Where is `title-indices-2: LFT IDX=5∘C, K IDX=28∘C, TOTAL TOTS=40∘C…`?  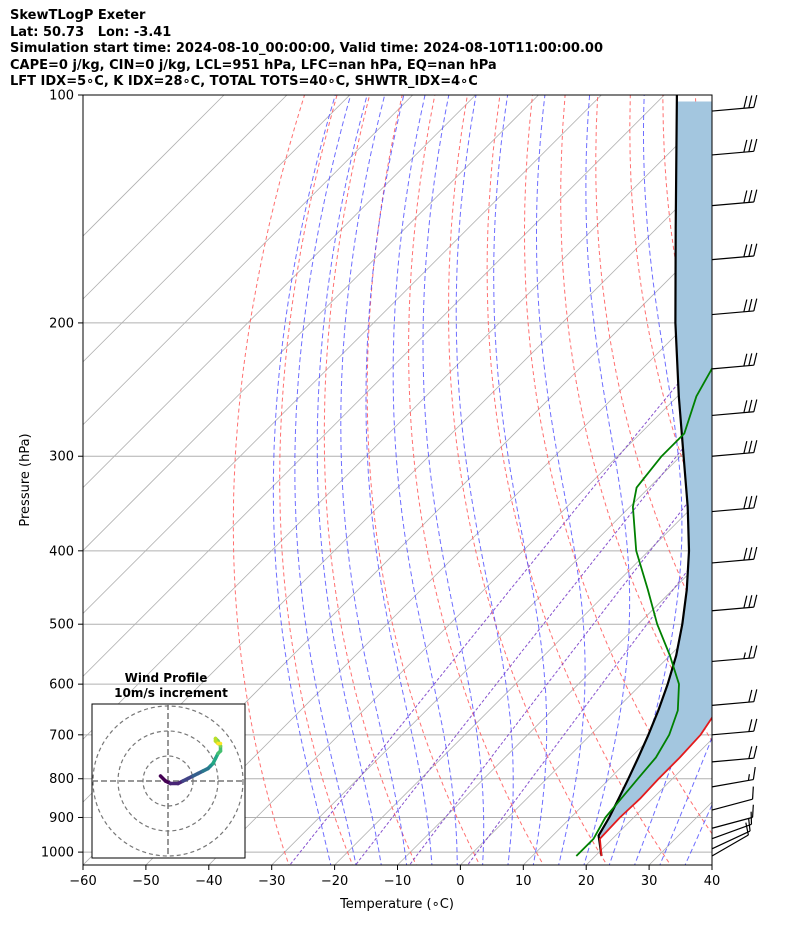 title-indices-2: LFT IDX=5∘C, K IDX=28∘C, TOTAL TOTS=40∘C… is located at coordinates (244, 82).